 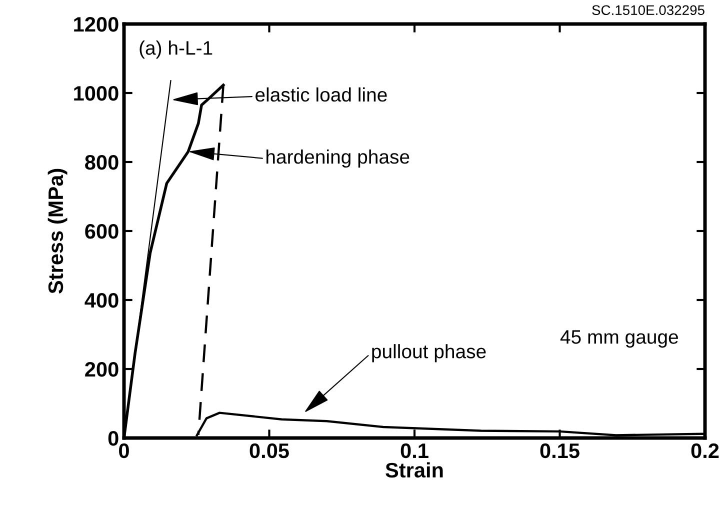 What do you see at coordinates (321, 94) in the screenshot?
I see `annotation: elastic load line` at bounding box center [321, 94].